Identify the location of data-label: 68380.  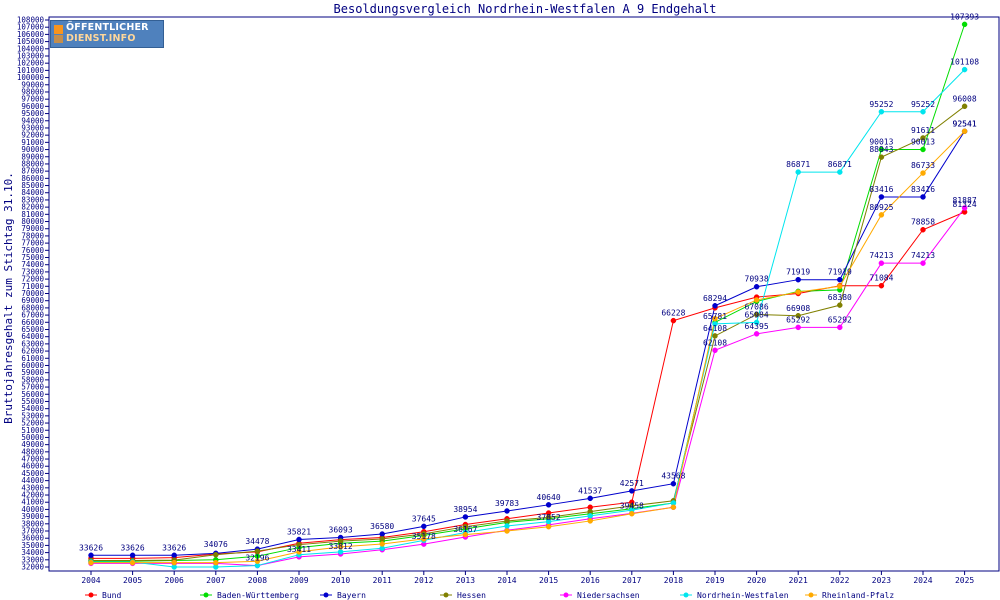
(840, 297).